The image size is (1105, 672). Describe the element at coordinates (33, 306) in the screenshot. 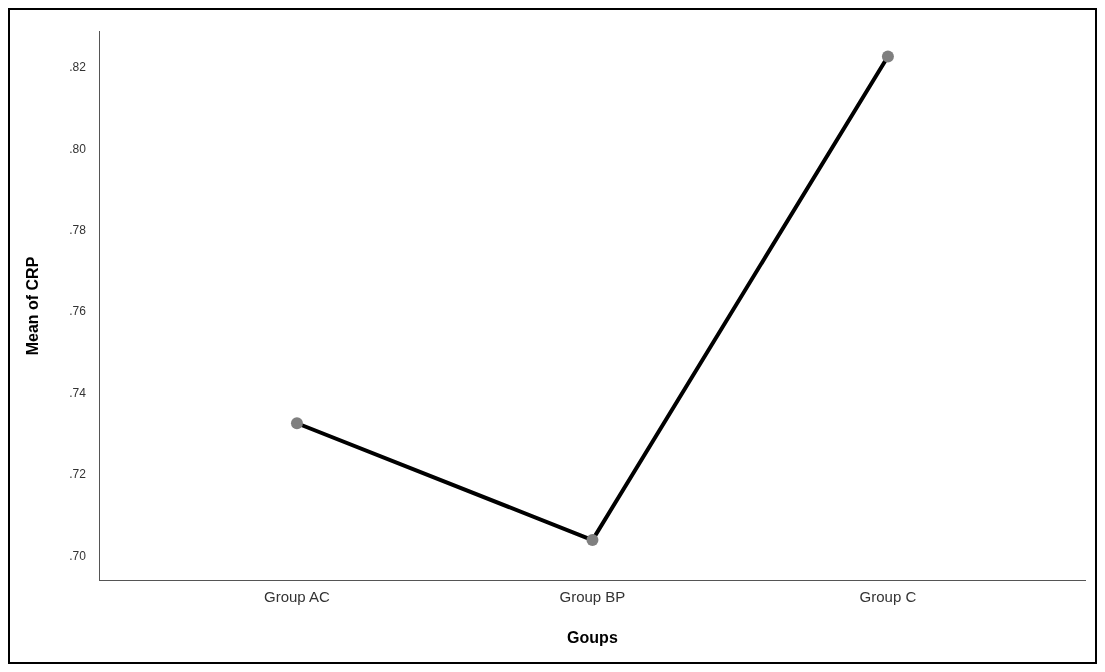

I see `y-axis-title: Mean of CRP` at that location.